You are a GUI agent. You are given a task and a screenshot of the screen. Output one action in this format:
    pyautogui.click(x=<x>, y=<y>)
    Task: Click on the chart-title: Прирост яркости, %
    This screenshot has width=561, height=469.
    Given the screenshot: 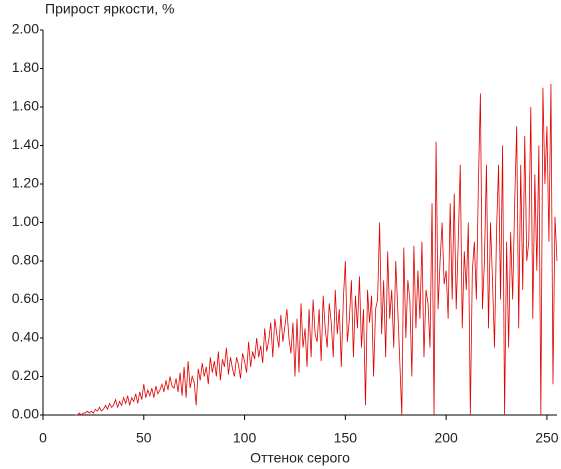 What is the action you would take?
    pyautogui.click(x=109, y=9)
    